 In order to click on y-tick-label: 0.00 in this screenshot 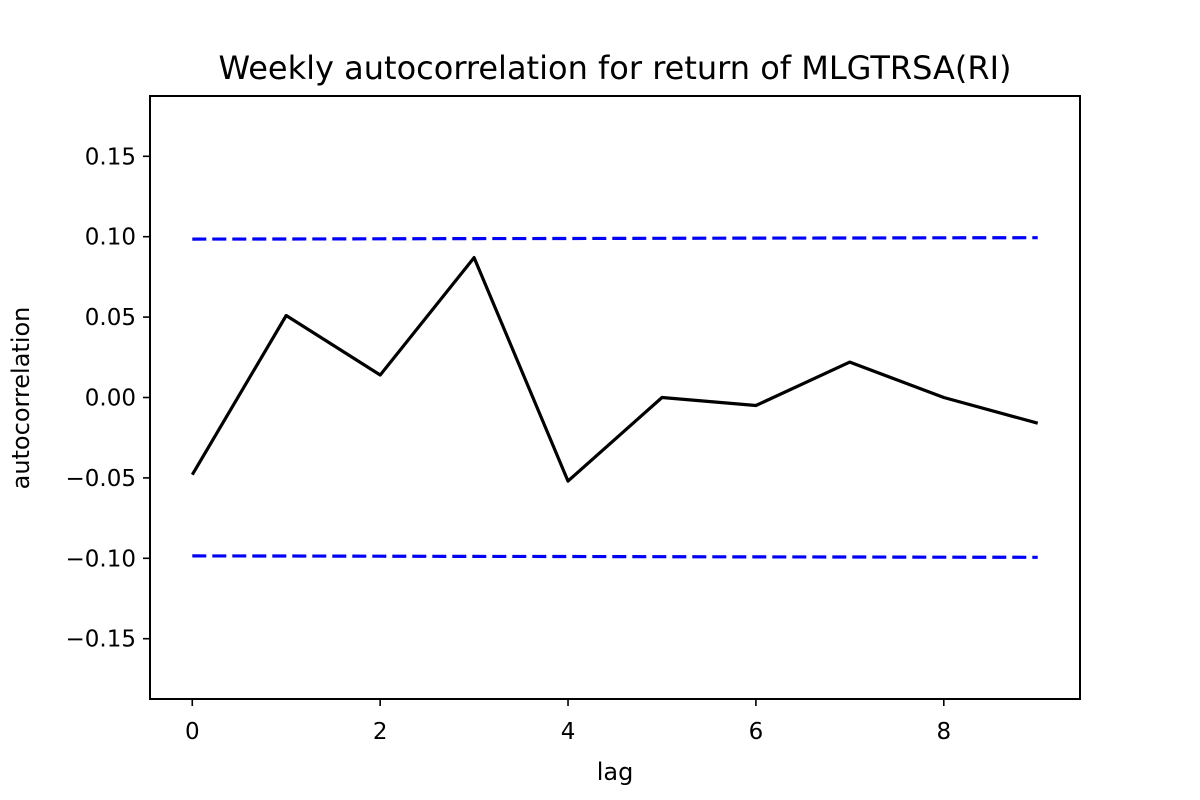, I will do `click(110, 399)`.